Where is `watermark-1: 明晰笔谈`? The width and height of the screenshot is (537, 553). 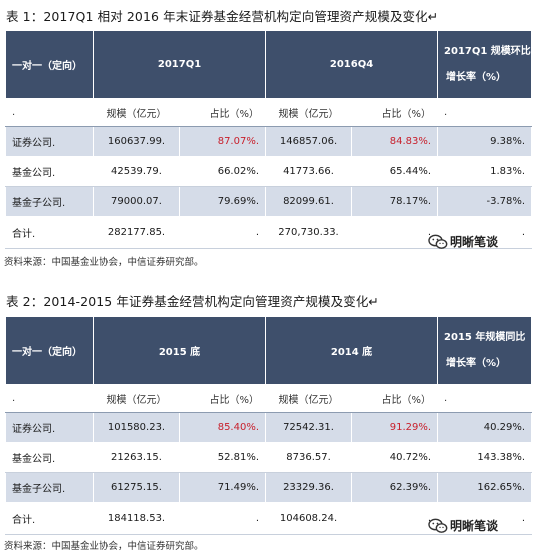
watermark-1: 明晰笔谈 is located at coordinates (463, 241).